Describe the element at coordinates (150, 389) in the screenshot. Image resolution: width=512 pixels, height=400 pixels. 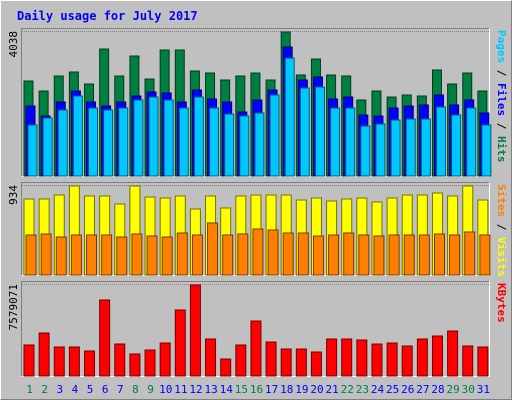
I see `day-label-9: 9` at that location.